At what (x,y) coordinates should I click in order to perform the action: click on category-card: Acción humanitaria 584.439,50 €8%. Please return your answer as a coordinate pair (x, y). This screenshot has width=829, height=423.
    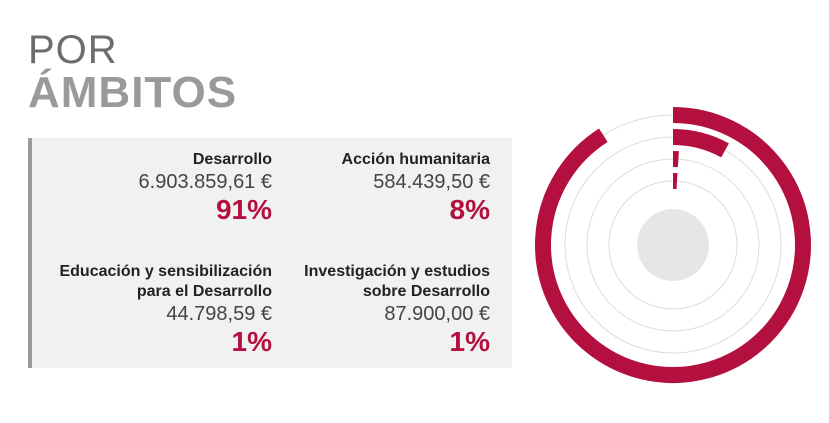
    Looking at the image, I should click on (375, 188).